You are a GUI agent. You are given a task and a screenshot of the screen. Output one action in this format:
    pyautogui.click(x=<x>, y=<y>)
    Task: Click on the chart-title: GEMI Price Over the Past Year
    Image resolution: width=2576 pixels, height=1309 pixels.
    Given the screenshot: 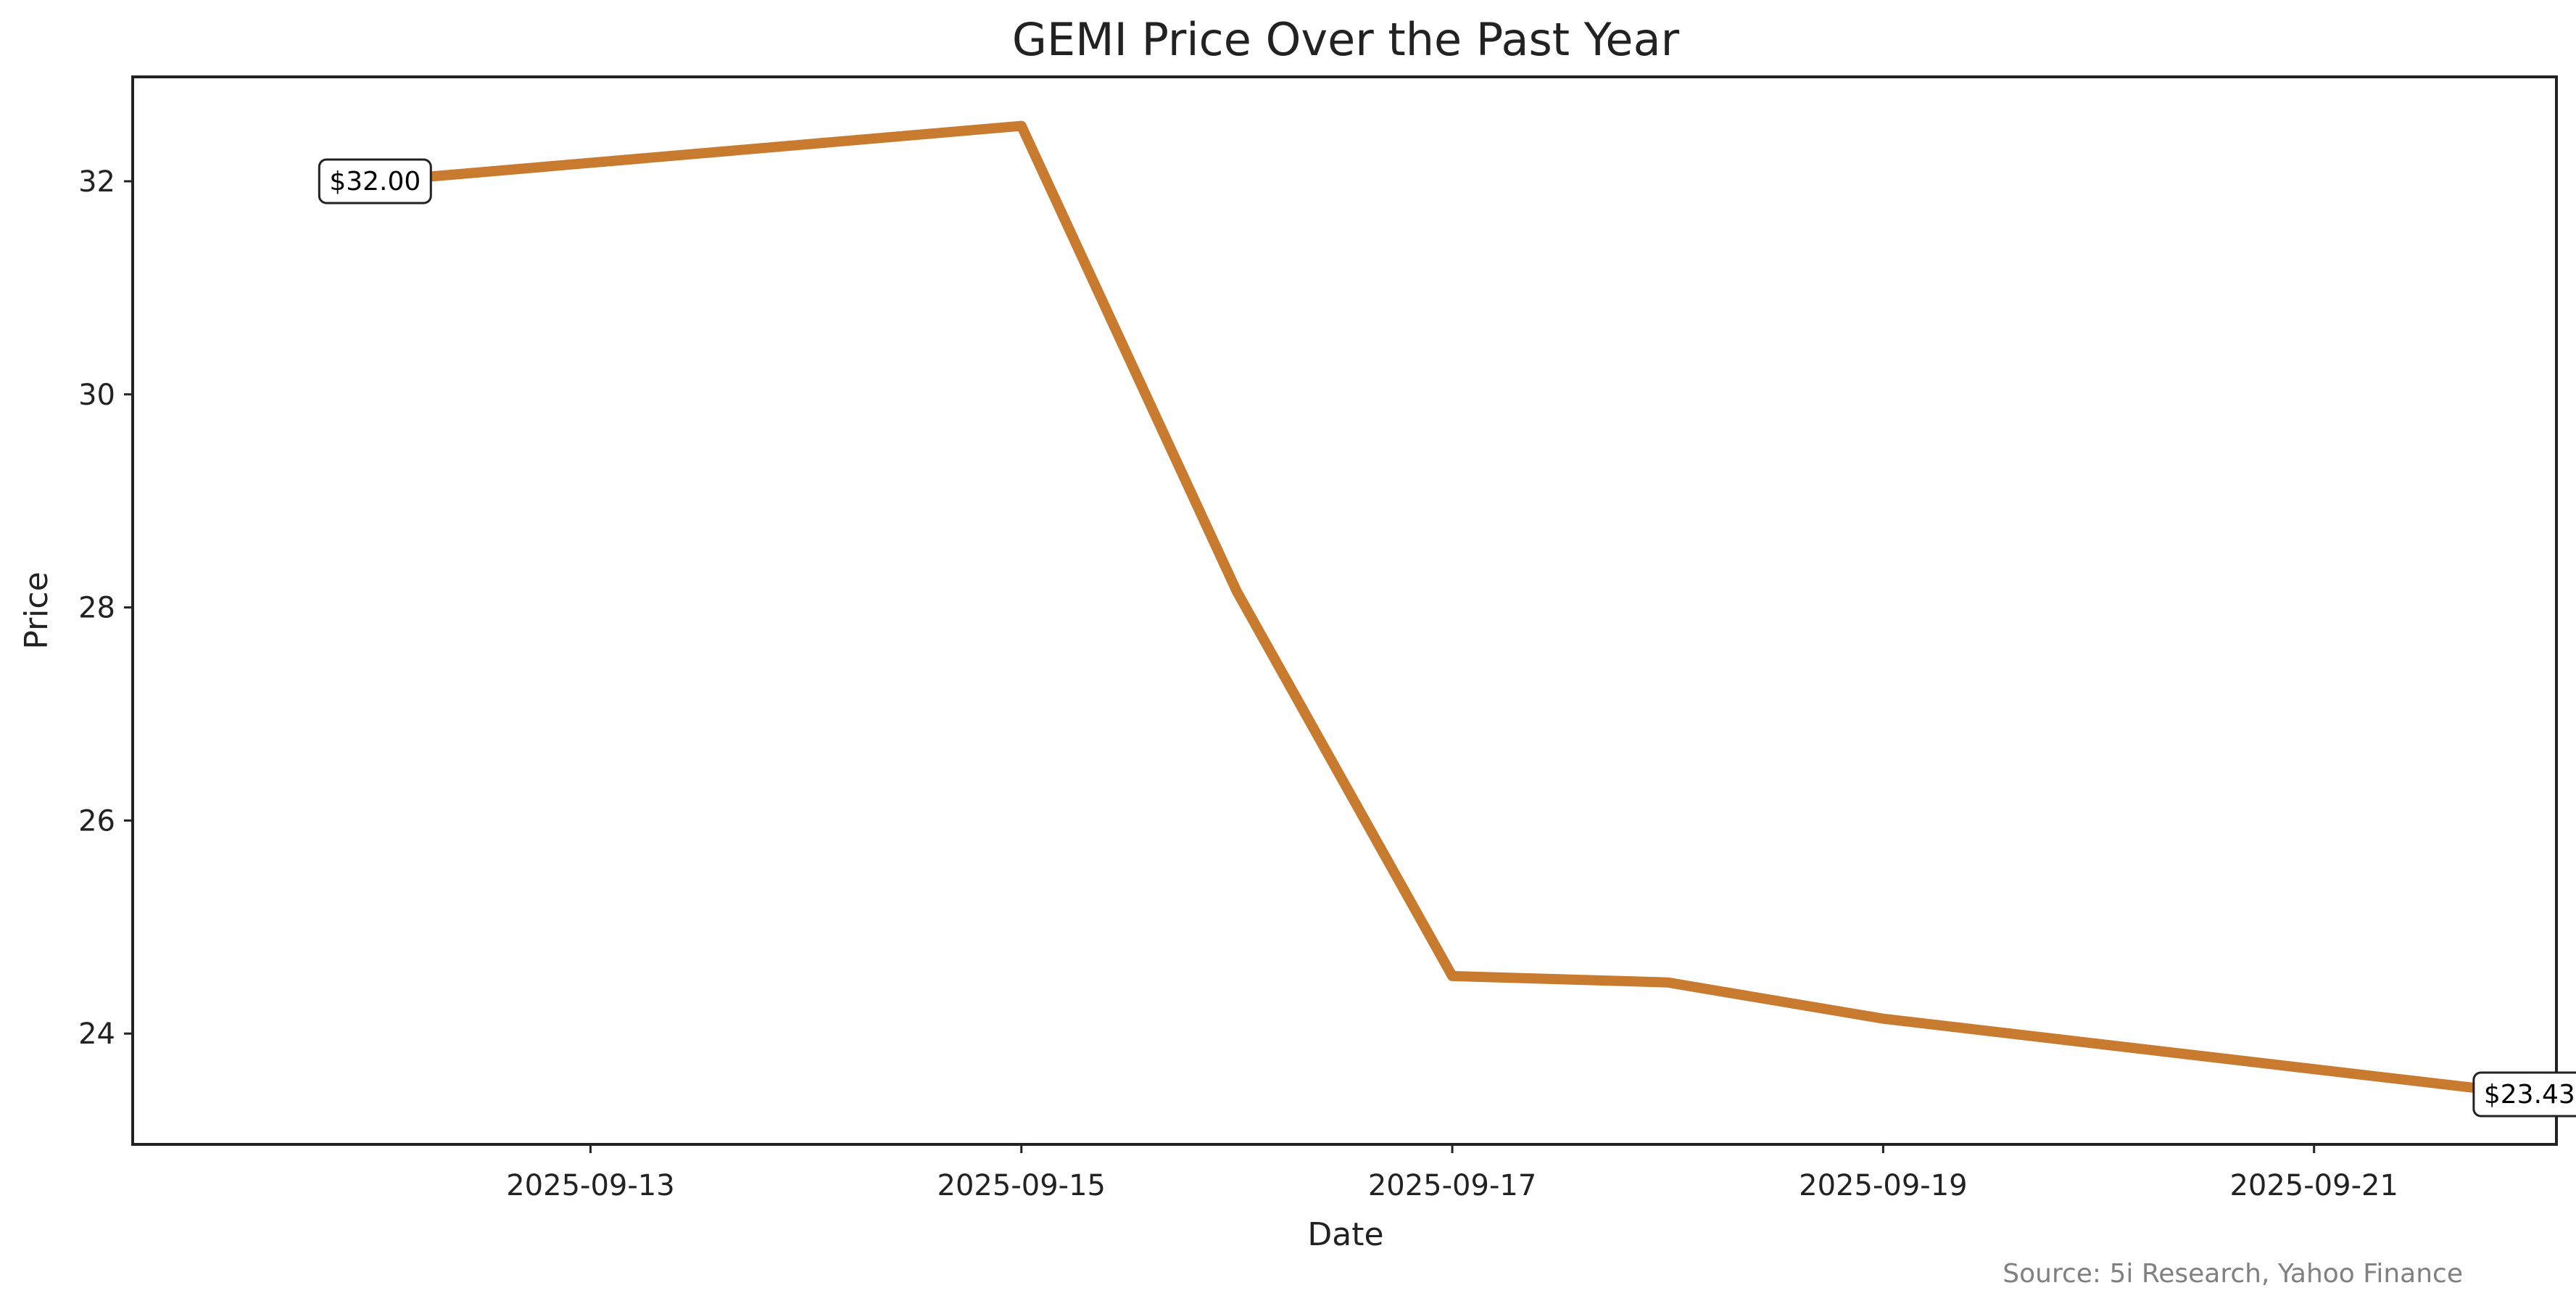 What is the action you would take?
    pyautogui.click(x=1346, y=39)
    